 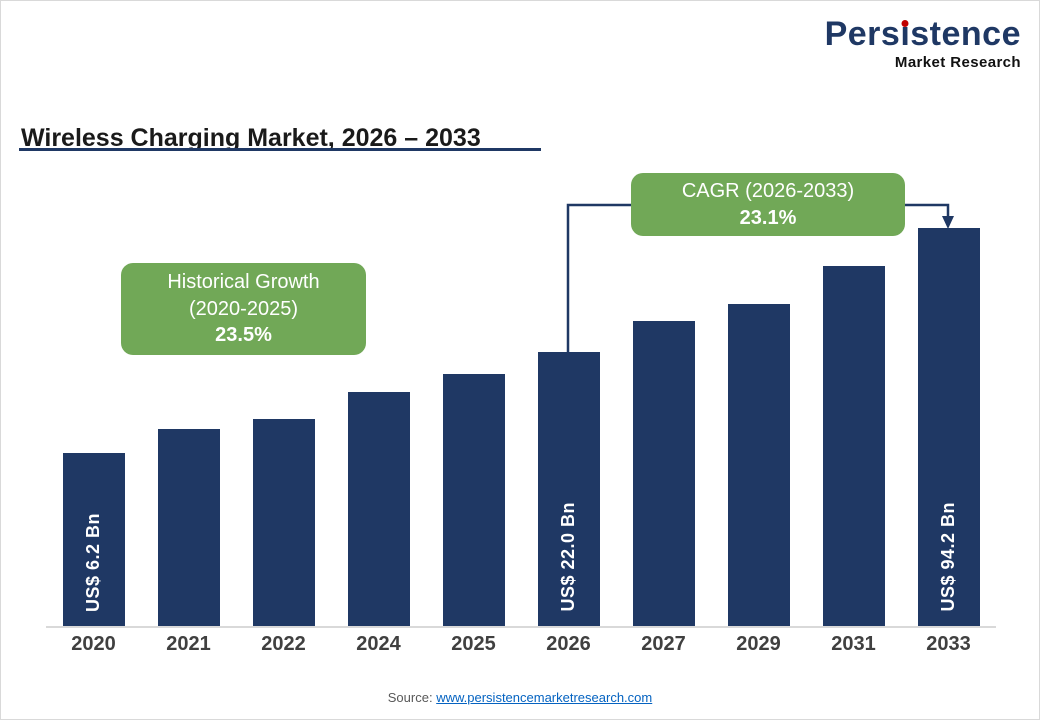 I want to click on bar-value-label: US$ 22.0 Bn, so click(x=568, y=557).